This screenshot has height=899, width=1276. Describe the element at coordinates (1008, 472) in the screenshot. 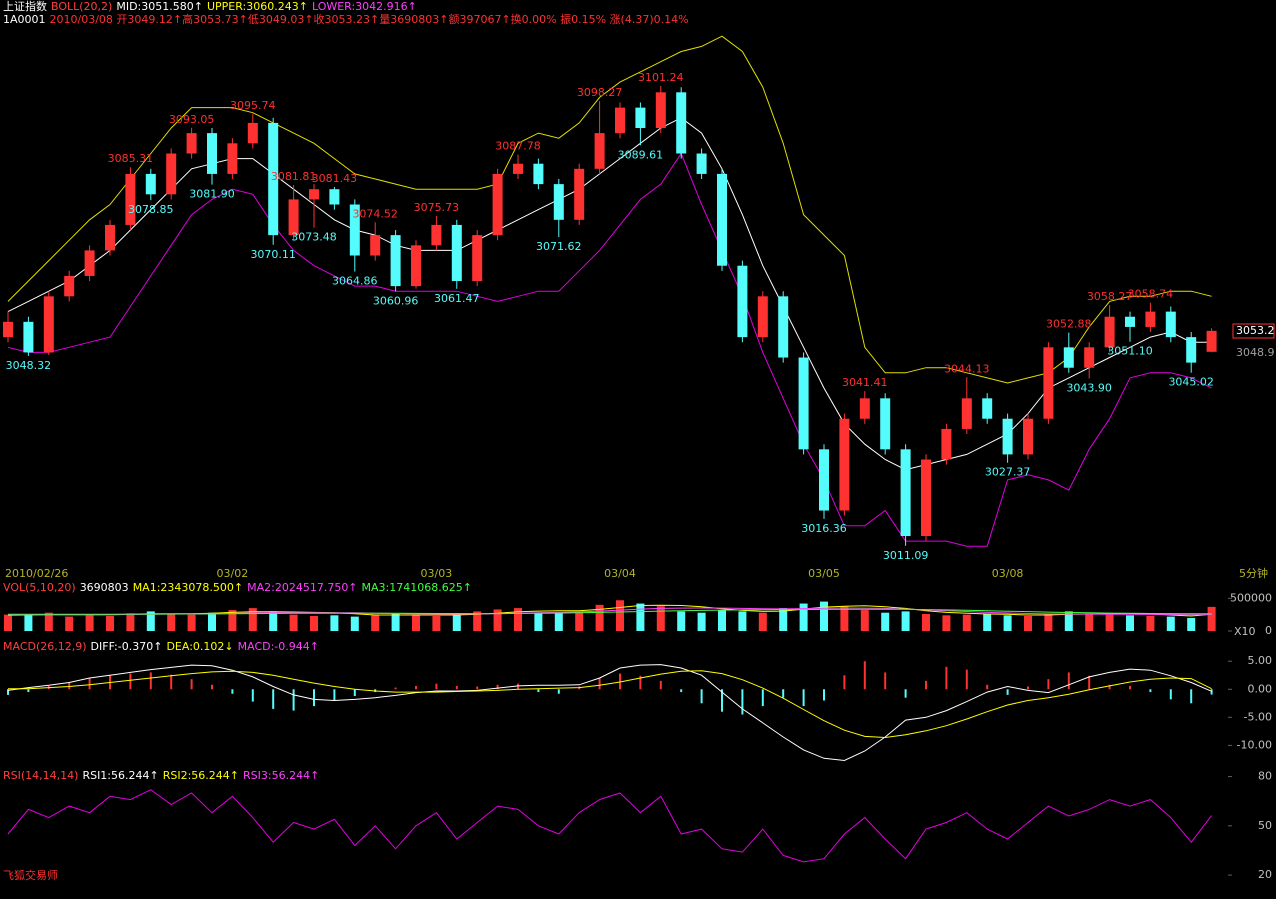

I see `low-label: 3027.37` at that location.